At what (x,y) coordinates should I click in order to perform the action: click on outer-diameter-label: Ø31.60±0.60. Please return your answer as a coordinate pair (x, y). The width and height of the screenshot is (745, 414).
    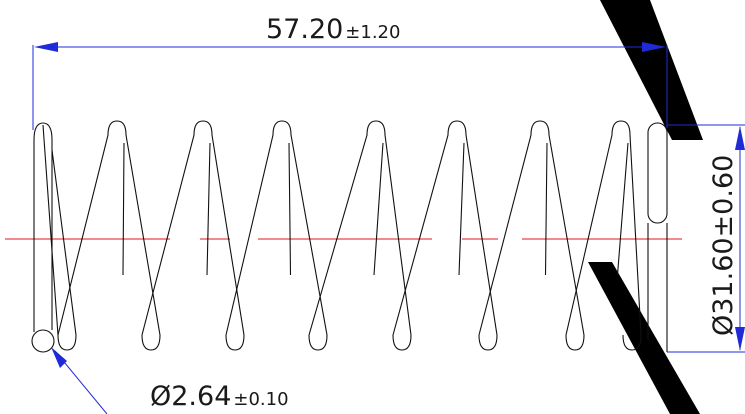
    Looking at the image, I should click on (723, 245).